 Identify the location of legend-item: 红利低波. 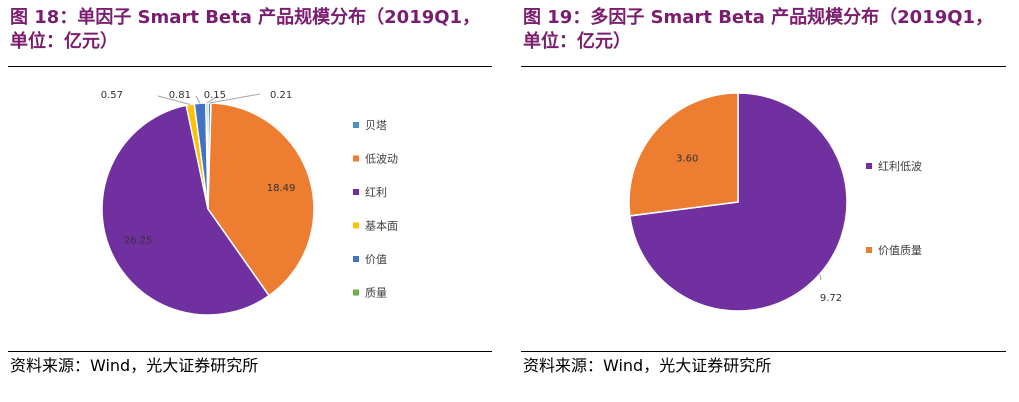
(894, 166).